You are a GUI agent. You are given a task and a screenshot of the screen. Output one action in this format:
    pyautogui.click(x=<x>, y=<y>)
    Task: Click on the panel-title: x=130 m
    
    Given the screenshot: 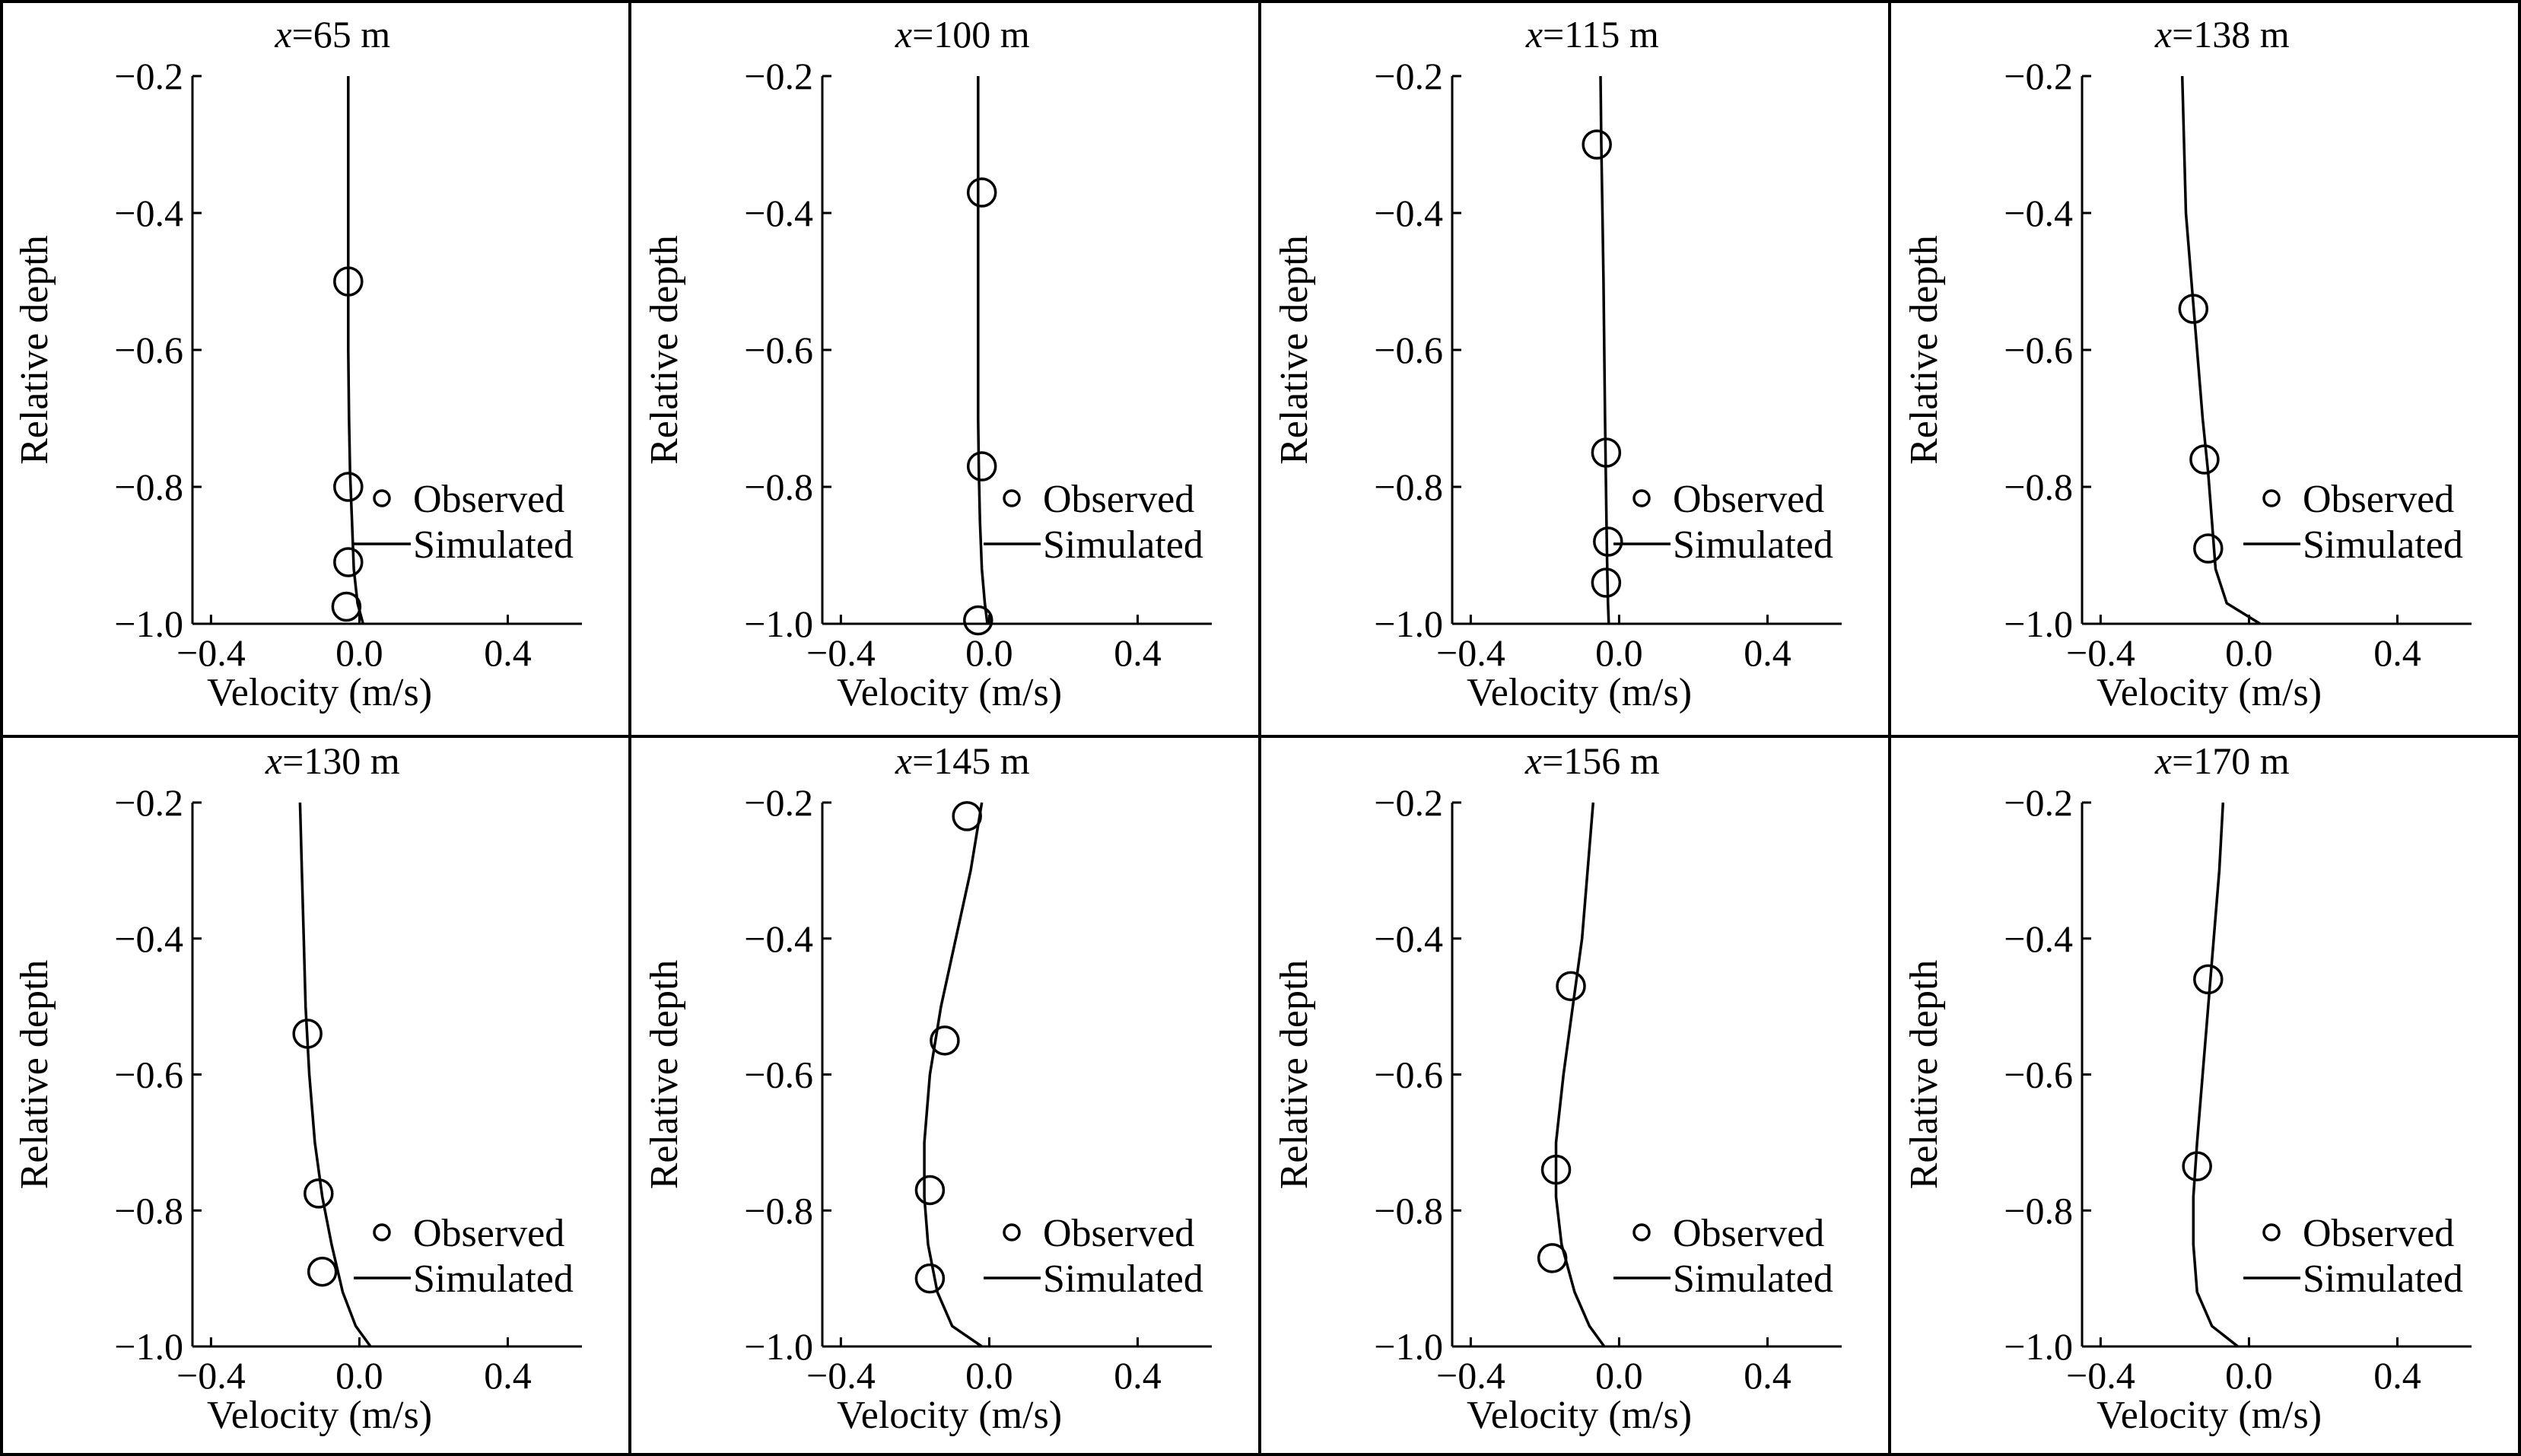 What is the action you would take?
    pyautogui.click(x=332, y=760)
    